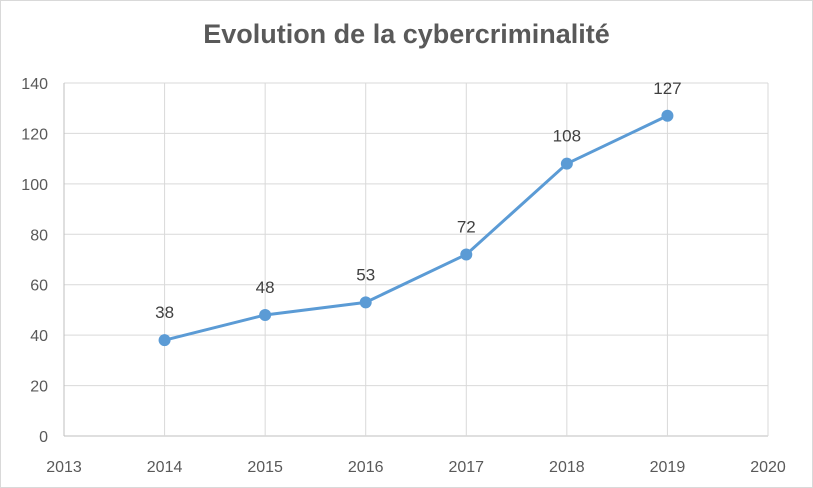  What do you see at coordinates (668, 467) in the screenshot?
I see `x-tick-label: 2019` at bounding box center [668, 467].